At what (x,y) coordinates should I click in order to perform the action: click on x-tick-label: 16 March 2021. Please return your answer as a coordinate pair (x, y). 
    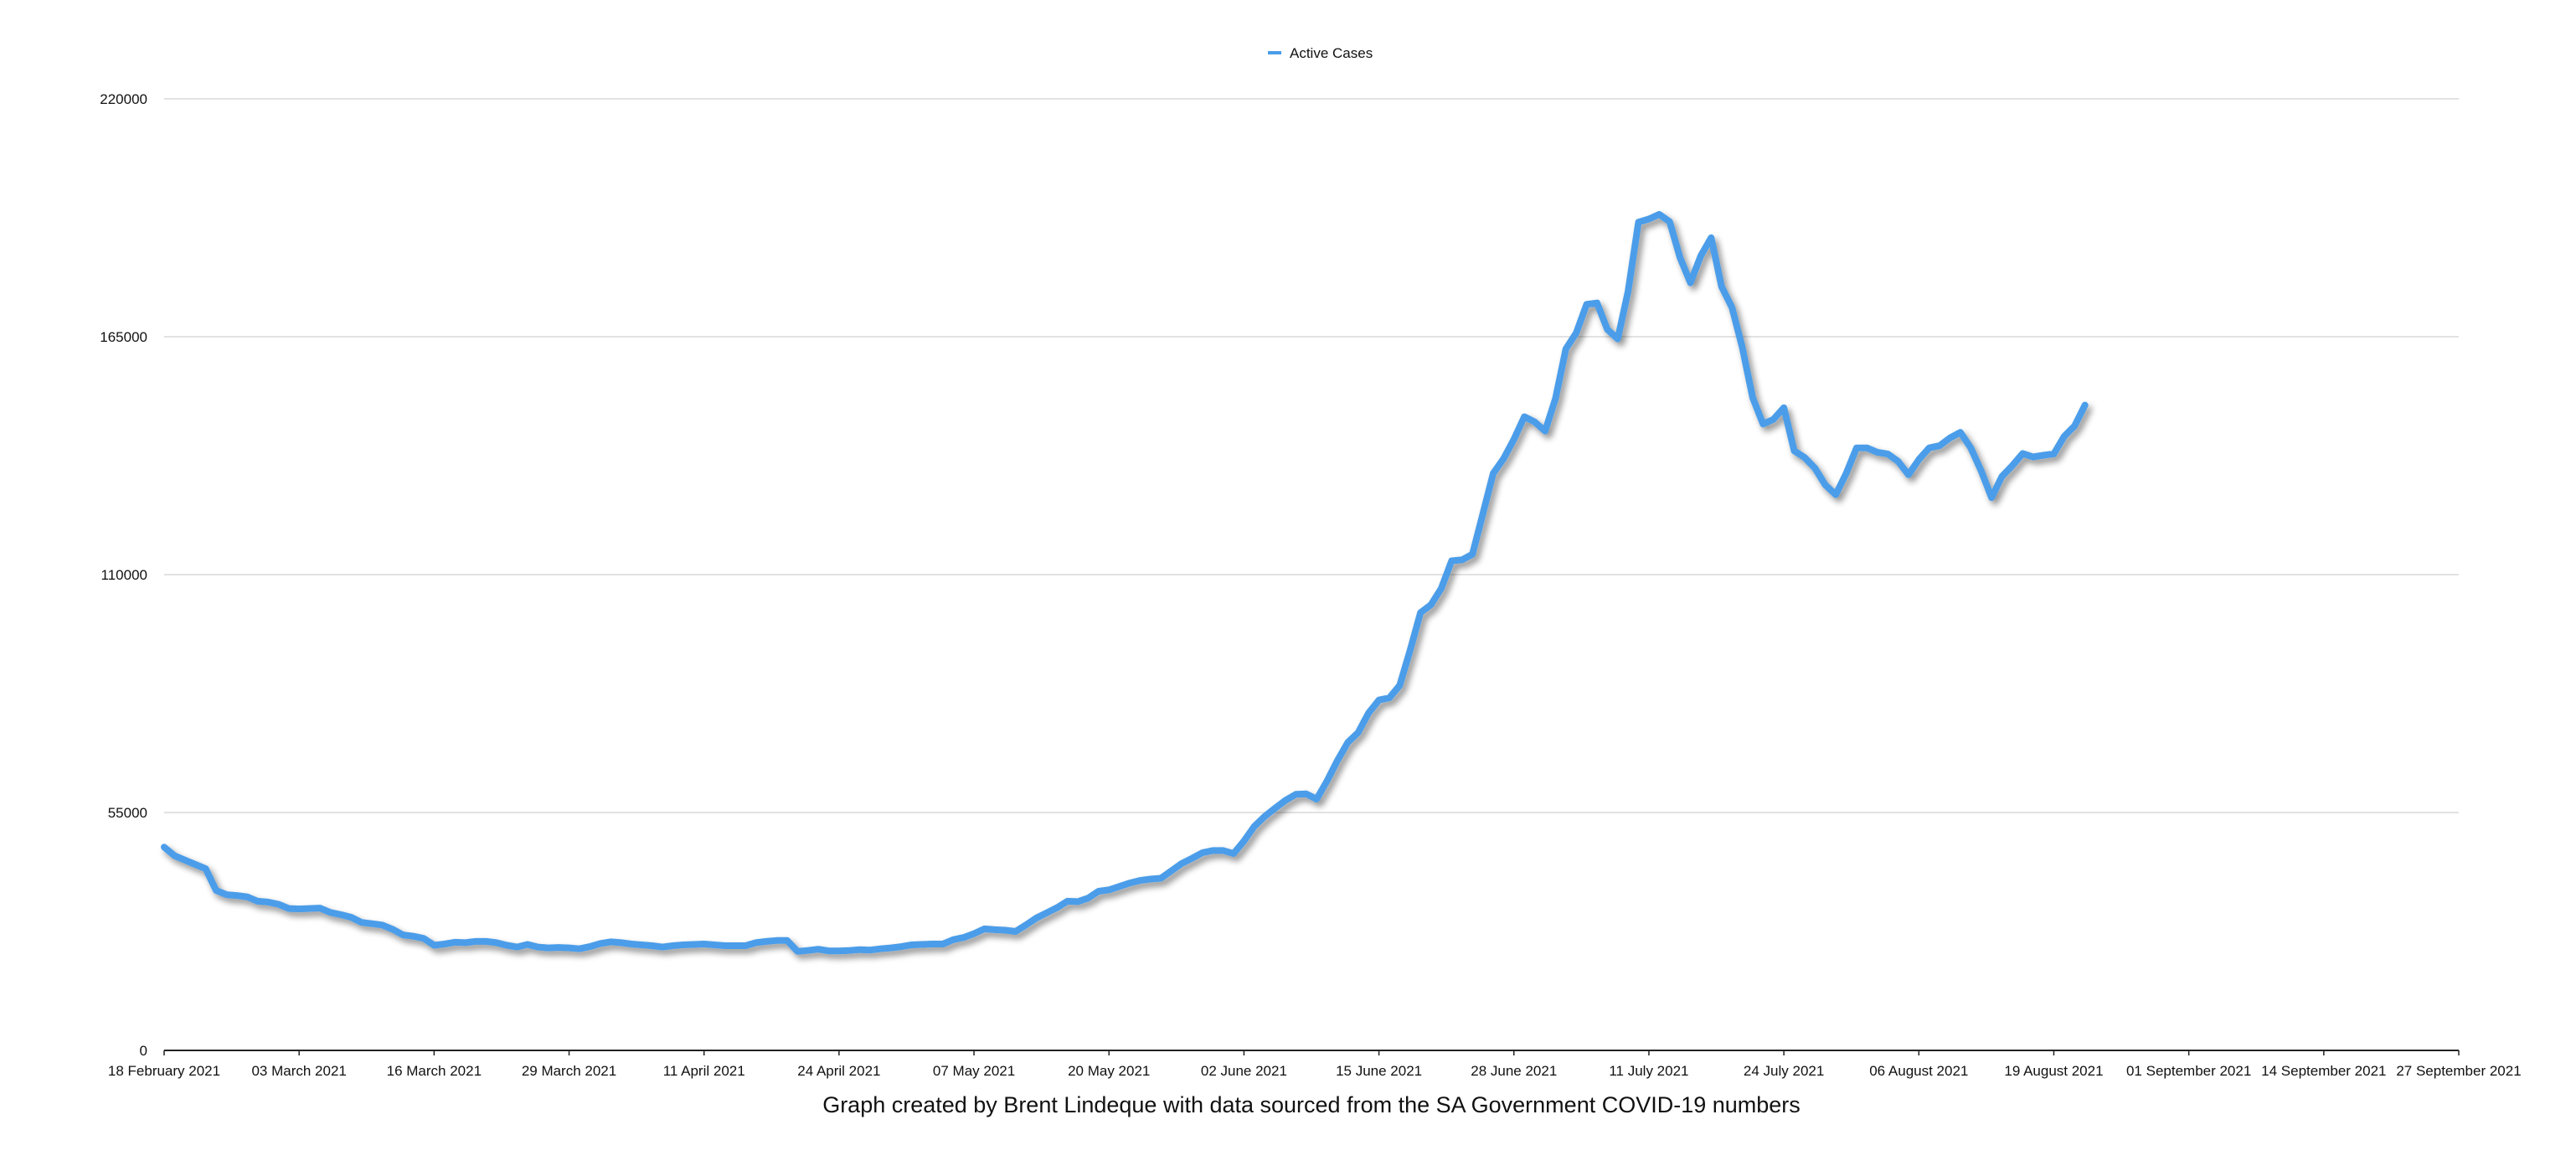
    Looking at the image, I should click on (434, 1071).